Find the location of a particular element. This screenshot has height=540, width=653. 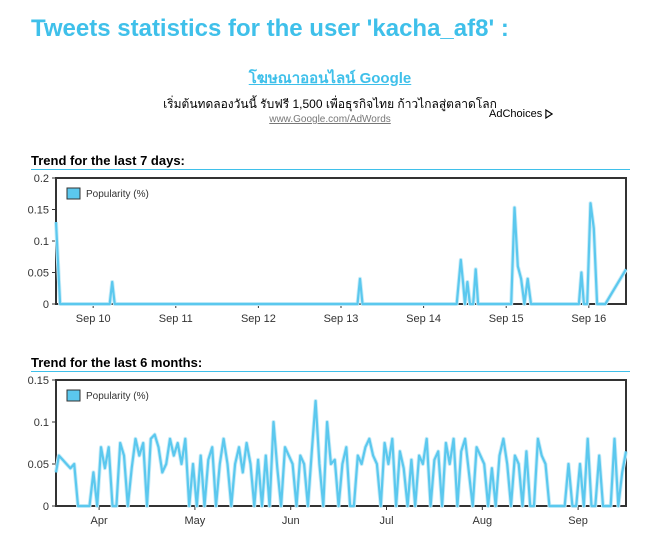

week-y-tick-label: 0.2 is located at coordinates (41, 179).